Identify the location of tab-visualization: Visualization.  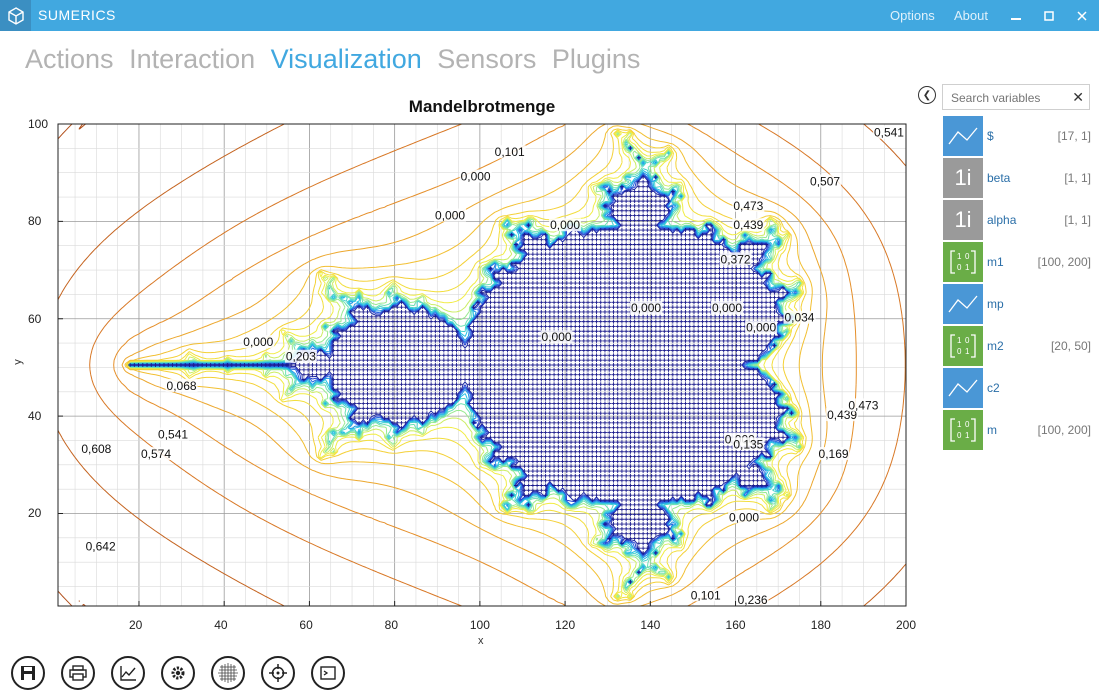
(346, 59).